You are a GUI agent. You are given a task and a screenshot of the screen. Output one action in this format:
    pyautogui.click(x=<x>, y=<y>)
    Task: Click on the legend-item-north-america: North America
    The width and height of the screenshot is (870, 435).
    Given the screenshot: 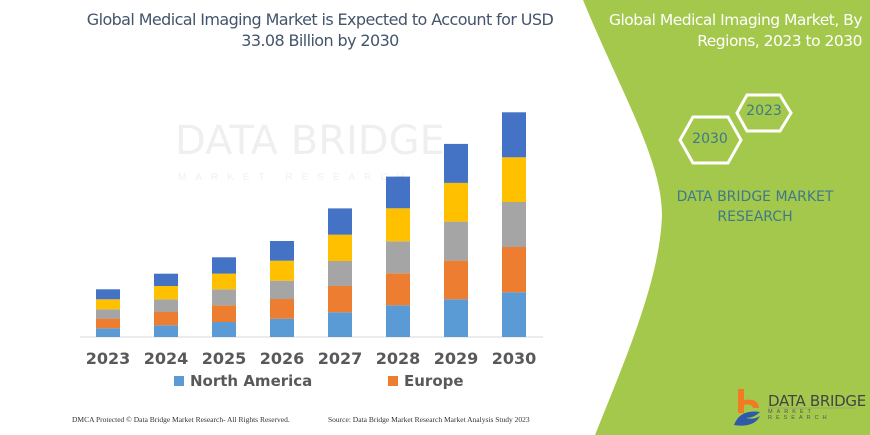 What is the action you would take?
    pyautogui.click(x=243, y=381)
    